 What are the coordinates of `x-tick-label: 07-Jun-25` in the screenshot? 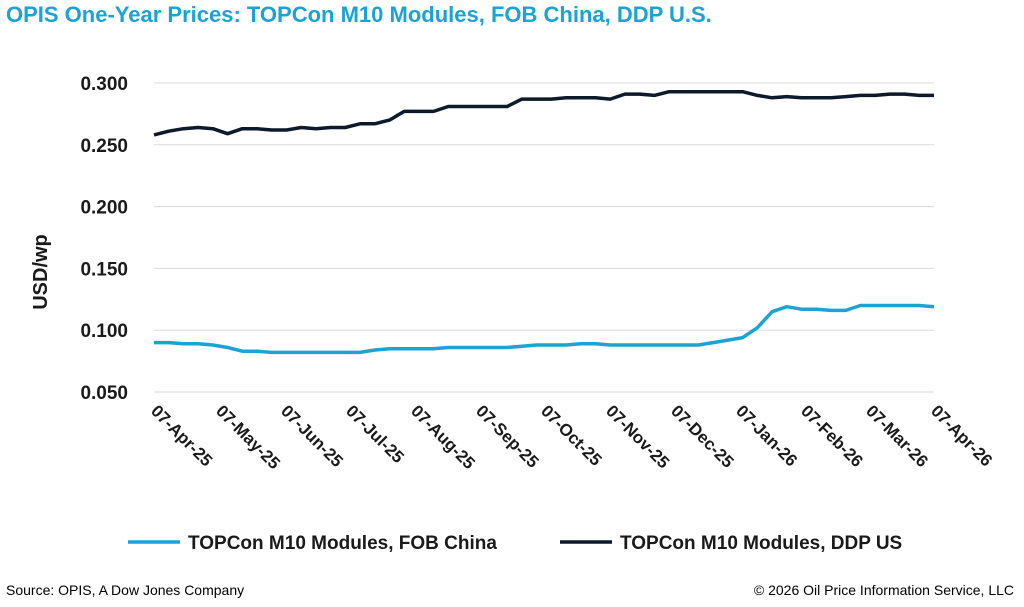 It's located at (312, 436).